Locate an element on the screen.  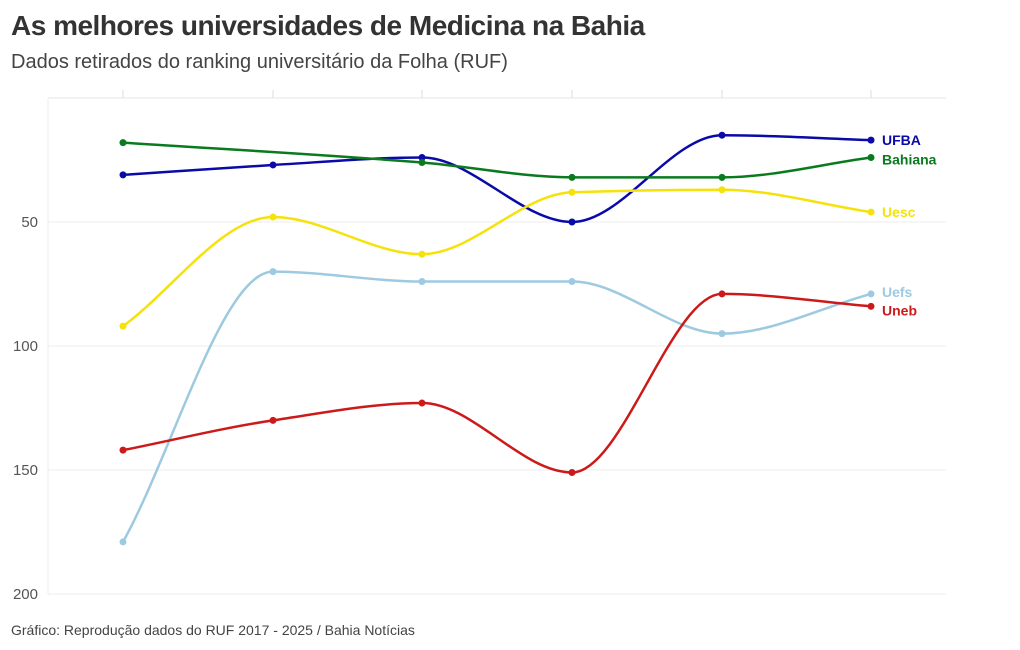
y-tick-label: 150 is located at coordinates (25, 470).